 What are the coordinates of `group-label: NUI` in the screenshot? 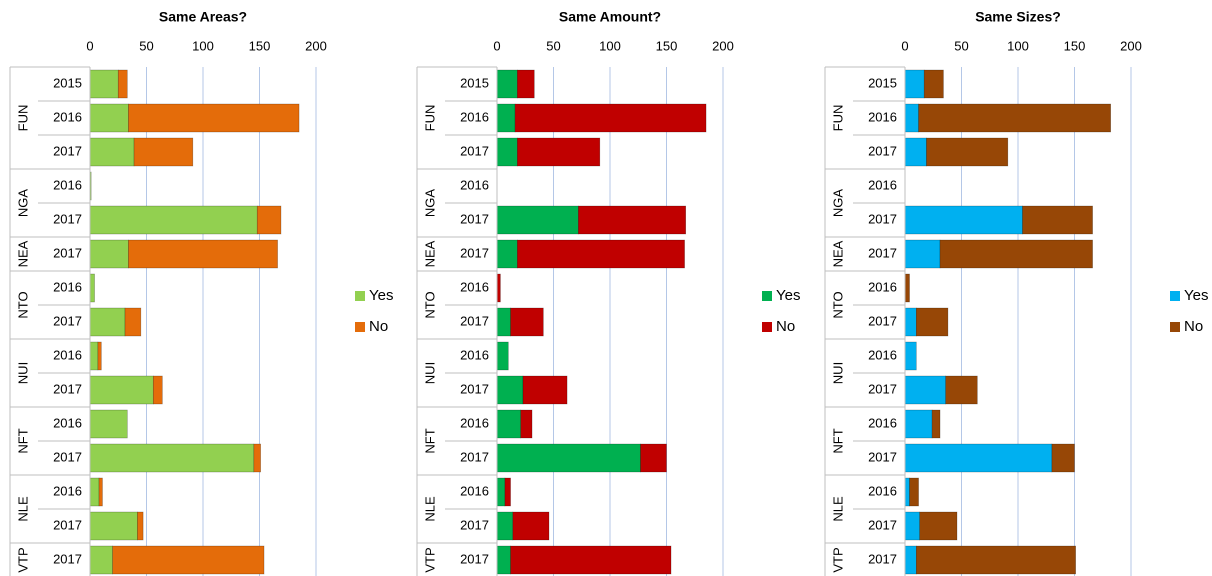 It's located at (22, 373).